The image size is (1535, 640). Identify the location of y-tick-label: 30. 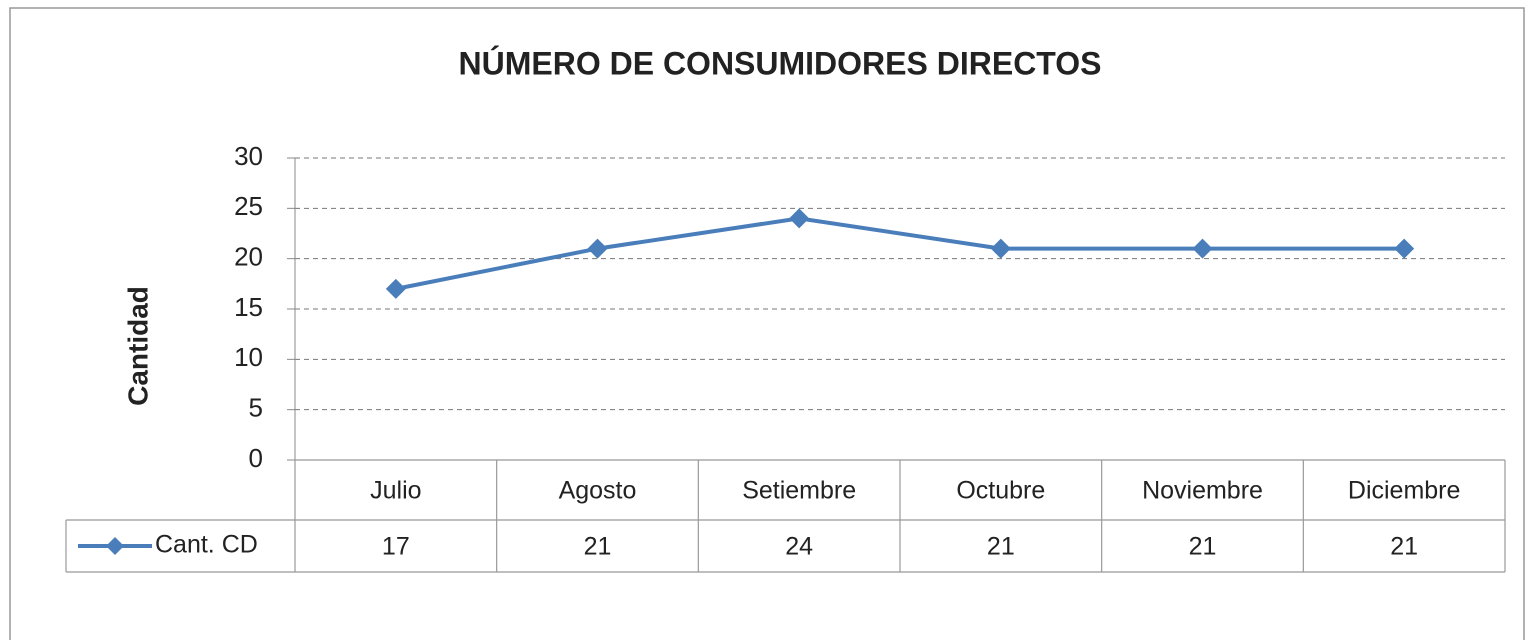
(248, 156).